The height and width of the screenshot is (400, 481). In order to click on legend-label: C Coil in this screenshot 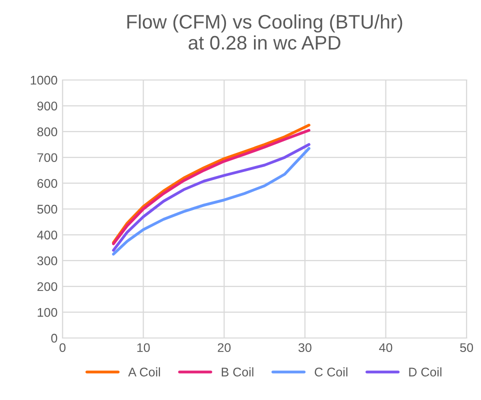, I will do `click(331, 371)`.